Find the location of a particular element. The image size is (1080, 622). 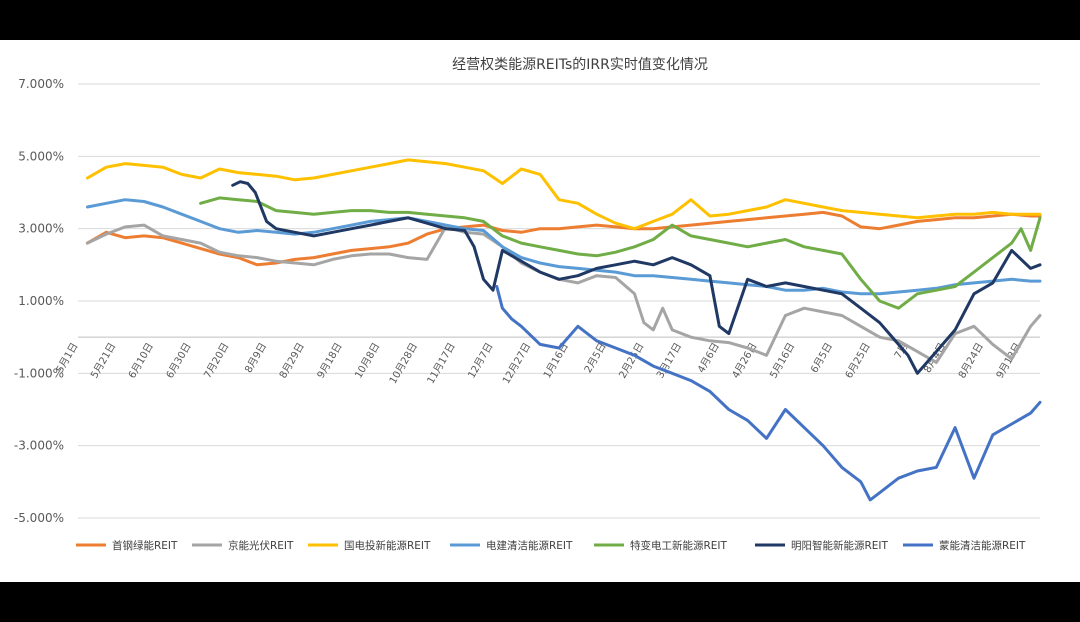

chart-title: 经营权类能源REITs的IRR实时值变化情况 is located at coordinates (580, 65).